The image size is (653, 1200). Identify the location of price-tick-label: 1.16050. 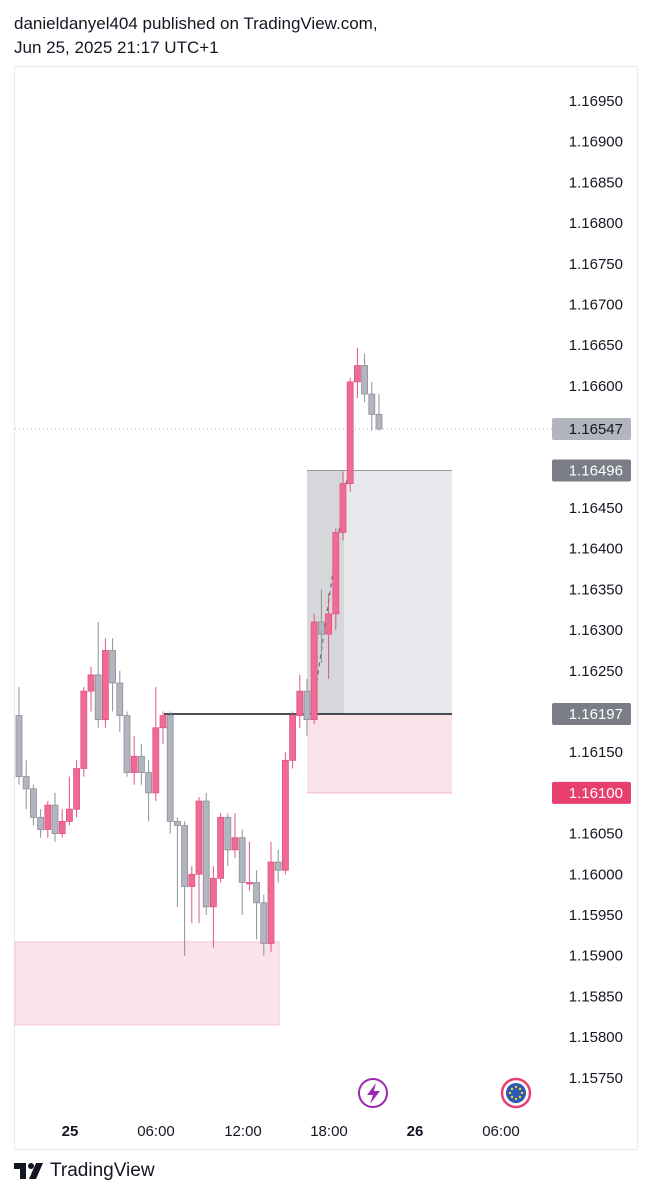
(596, 834).